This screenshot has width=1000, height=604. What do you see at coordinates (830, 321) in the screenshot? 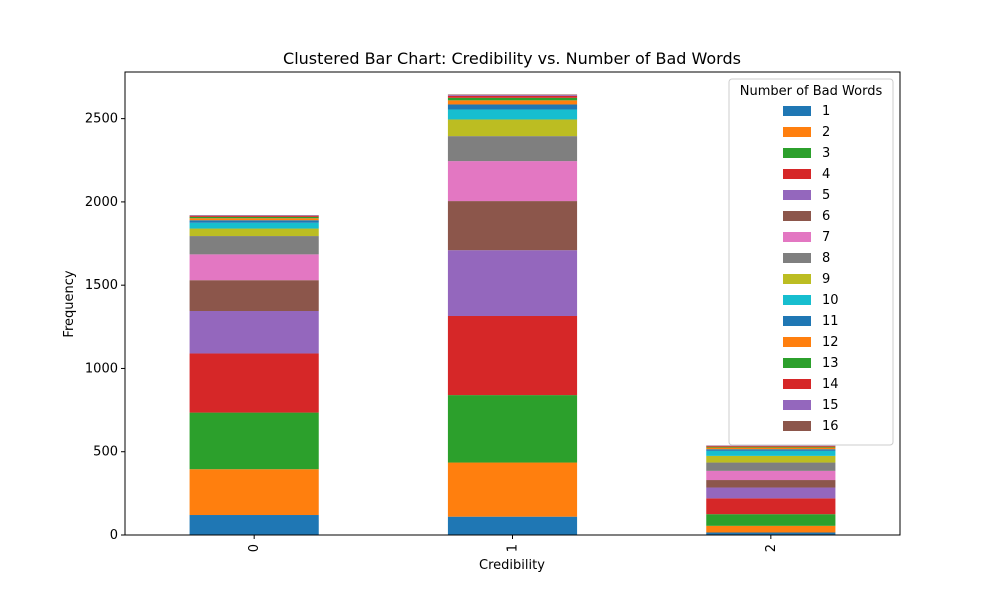
I see `legend-entry: 11` at bounding box center [830, 321].